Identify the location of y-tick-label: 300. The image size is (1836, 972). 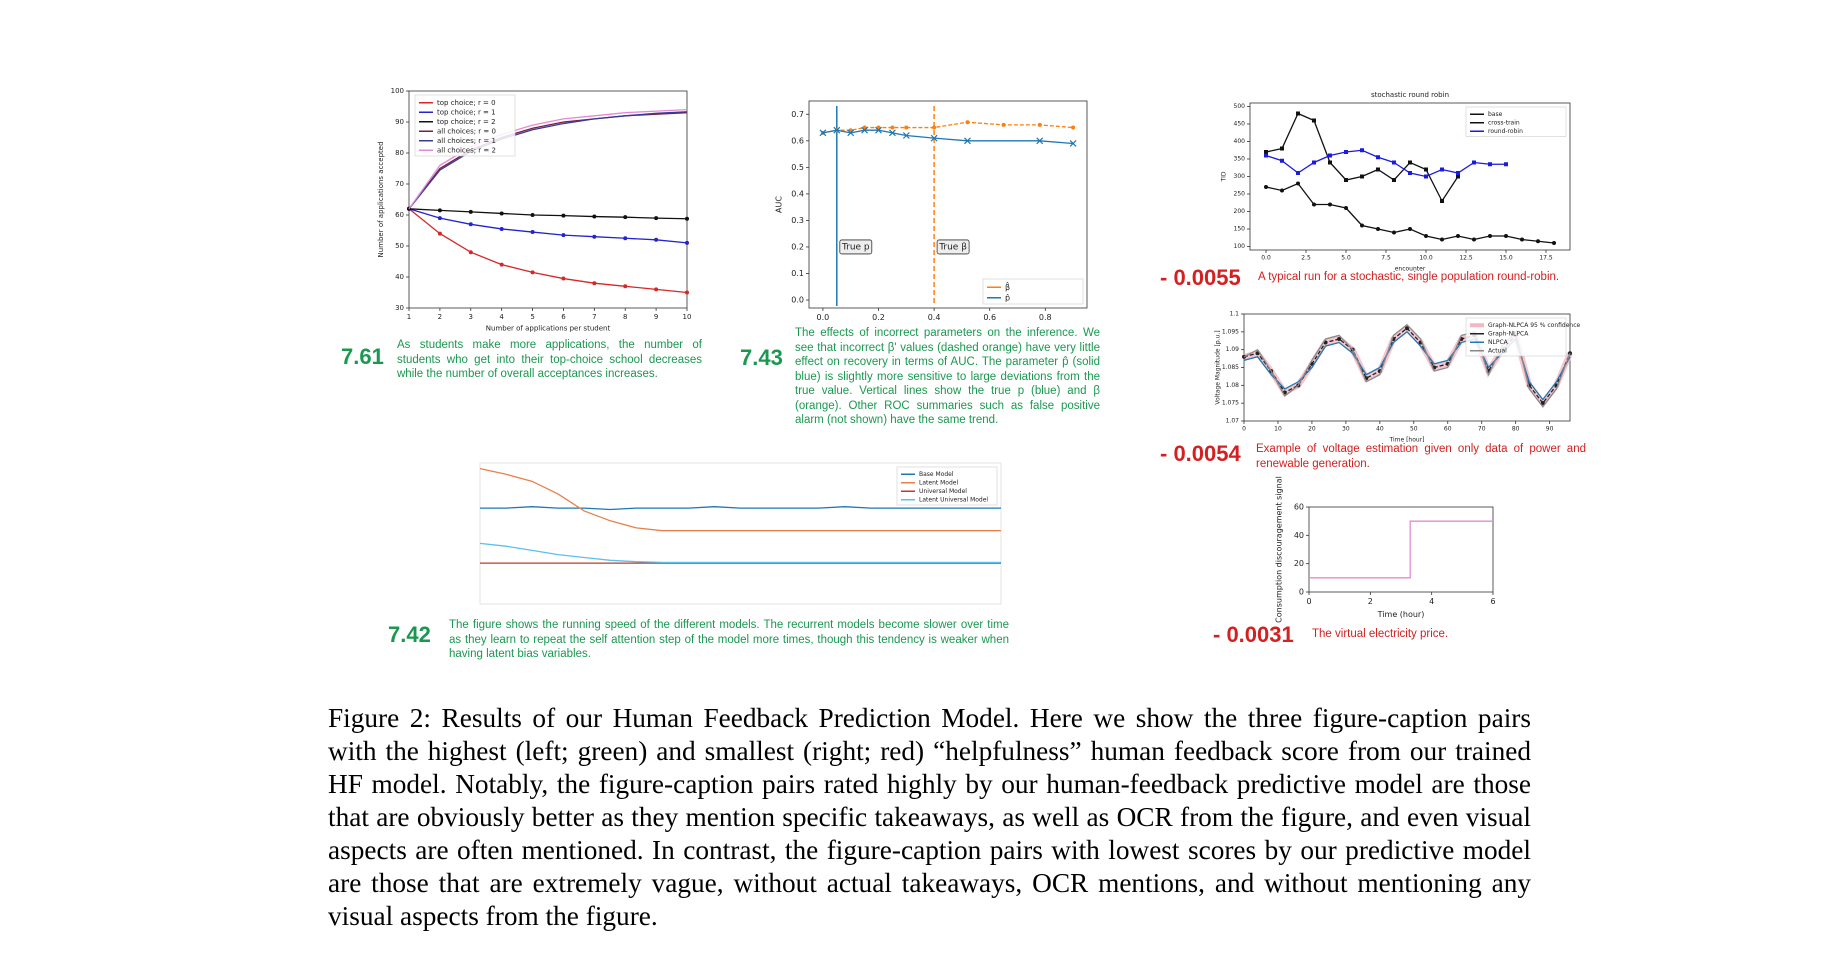
(1240, 176).